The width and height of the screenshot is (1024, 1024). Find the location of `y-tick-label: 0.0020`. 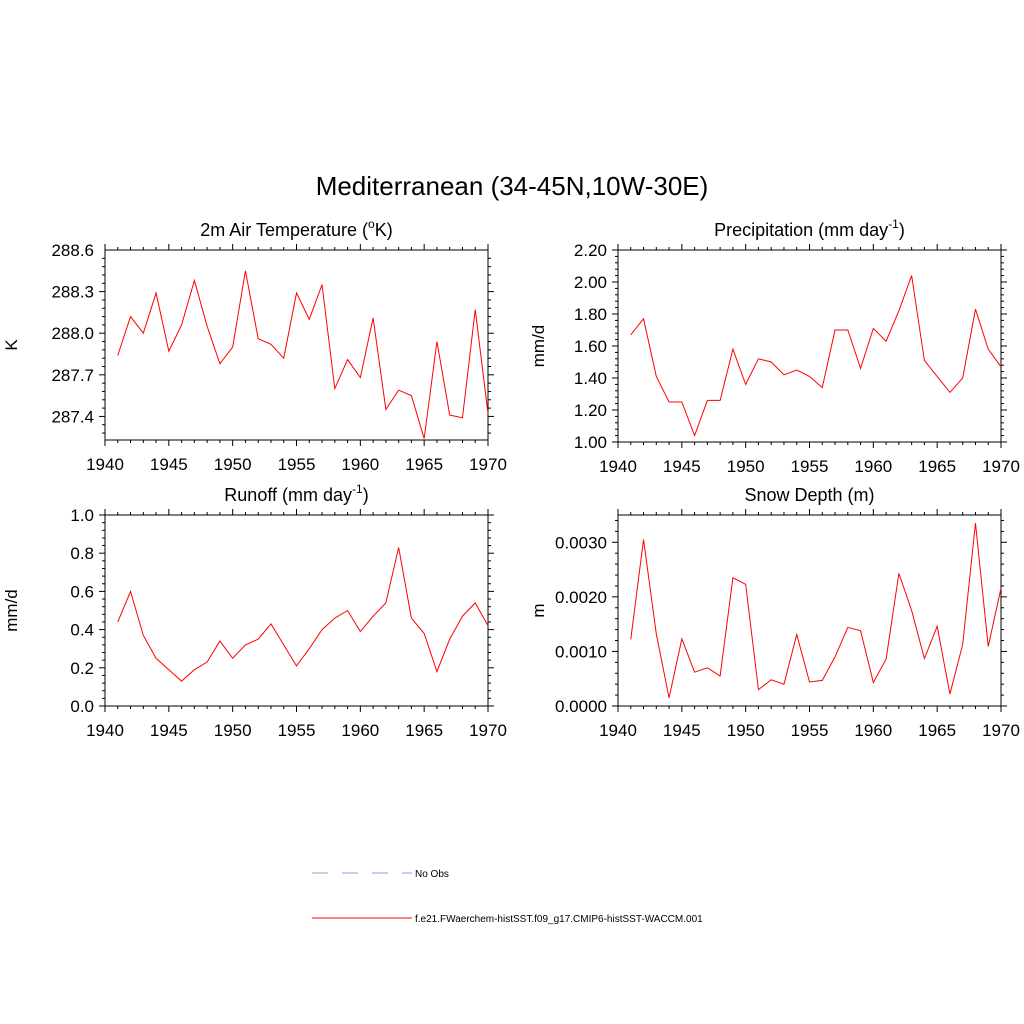

y-tick-label: 0.0020 is located at coordinates (581, 597).